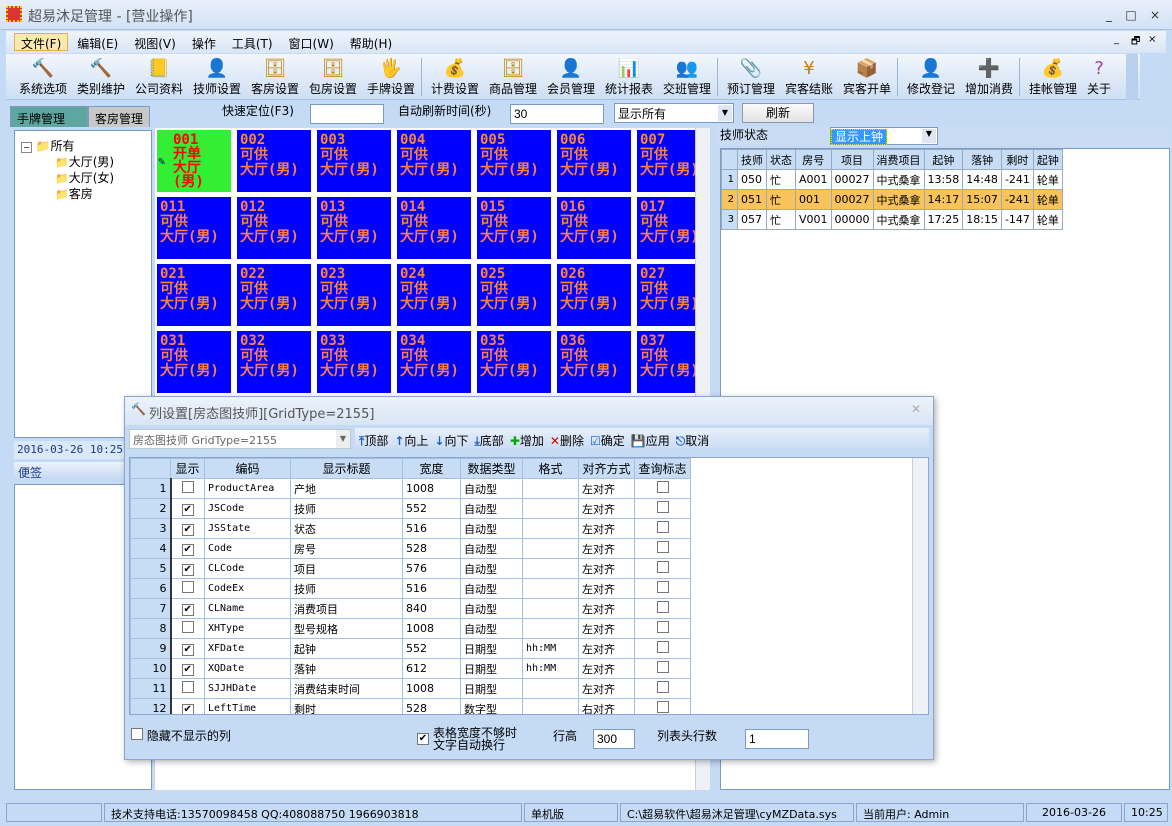 The width and height of the screenshot is (1172, 826). I want to click on room-tile: 034 可供 大厅(男), so click(434, 362).